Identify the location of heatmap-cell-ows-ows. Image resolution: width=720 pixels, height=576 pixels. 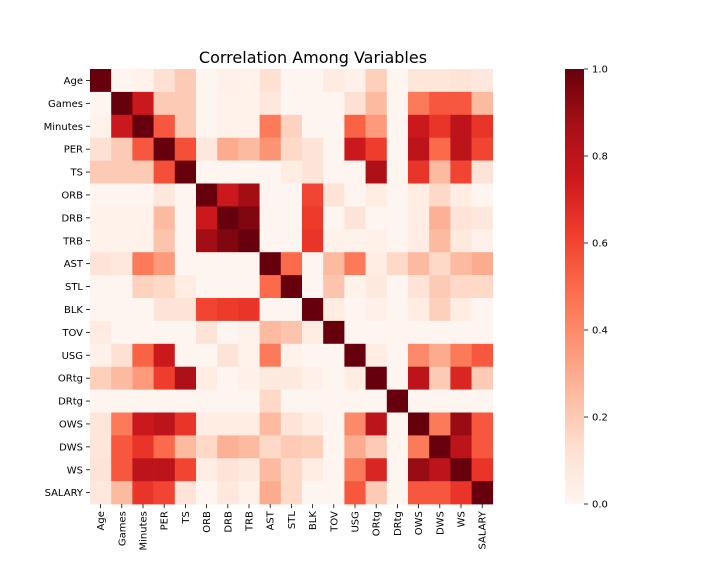
(419, 424).